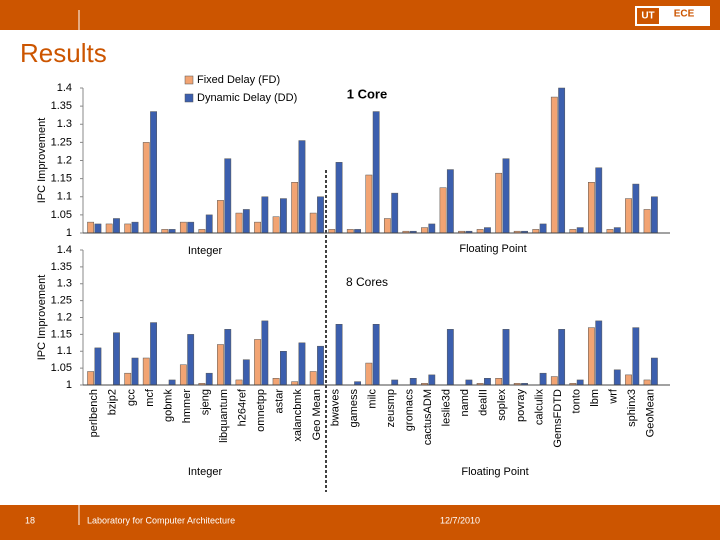 The height and width of the screenshot is (540, 720). Describe the element at coordinates (354, 408) in the screenshot. I see `x-tick-label: gamess` at that location.